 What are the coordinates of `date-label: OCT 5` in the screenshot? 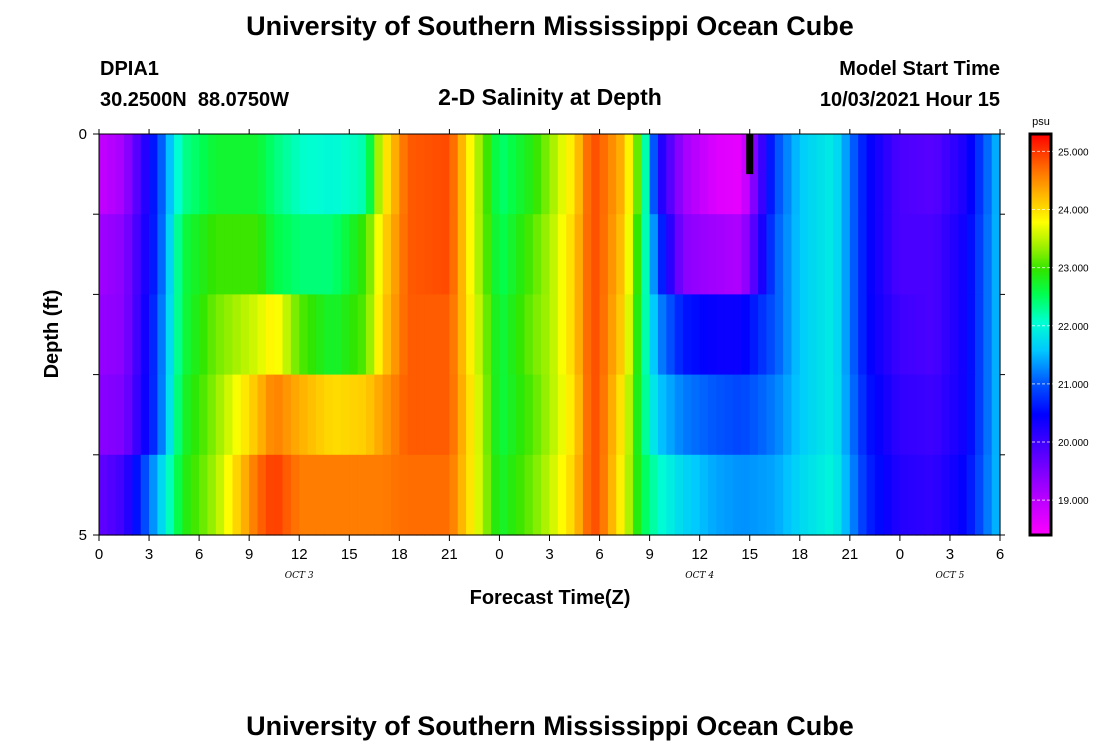 It's located at (950, 576).